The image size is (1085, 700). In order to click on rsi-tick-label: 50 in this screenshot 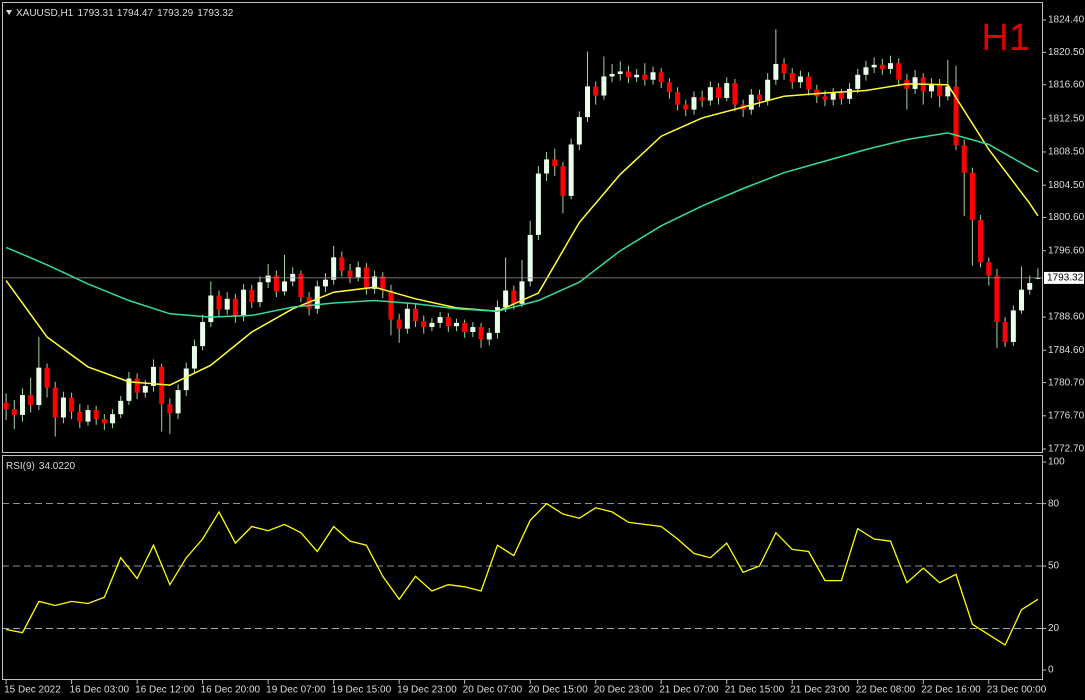, I will do `click(1054, 566)`.